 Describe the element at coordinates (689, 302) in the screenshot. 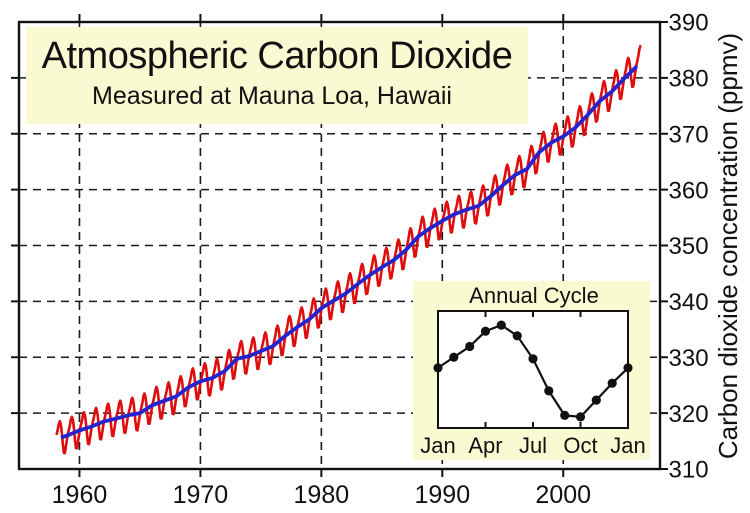

I see `y-tick-label-340: 340` at that location.